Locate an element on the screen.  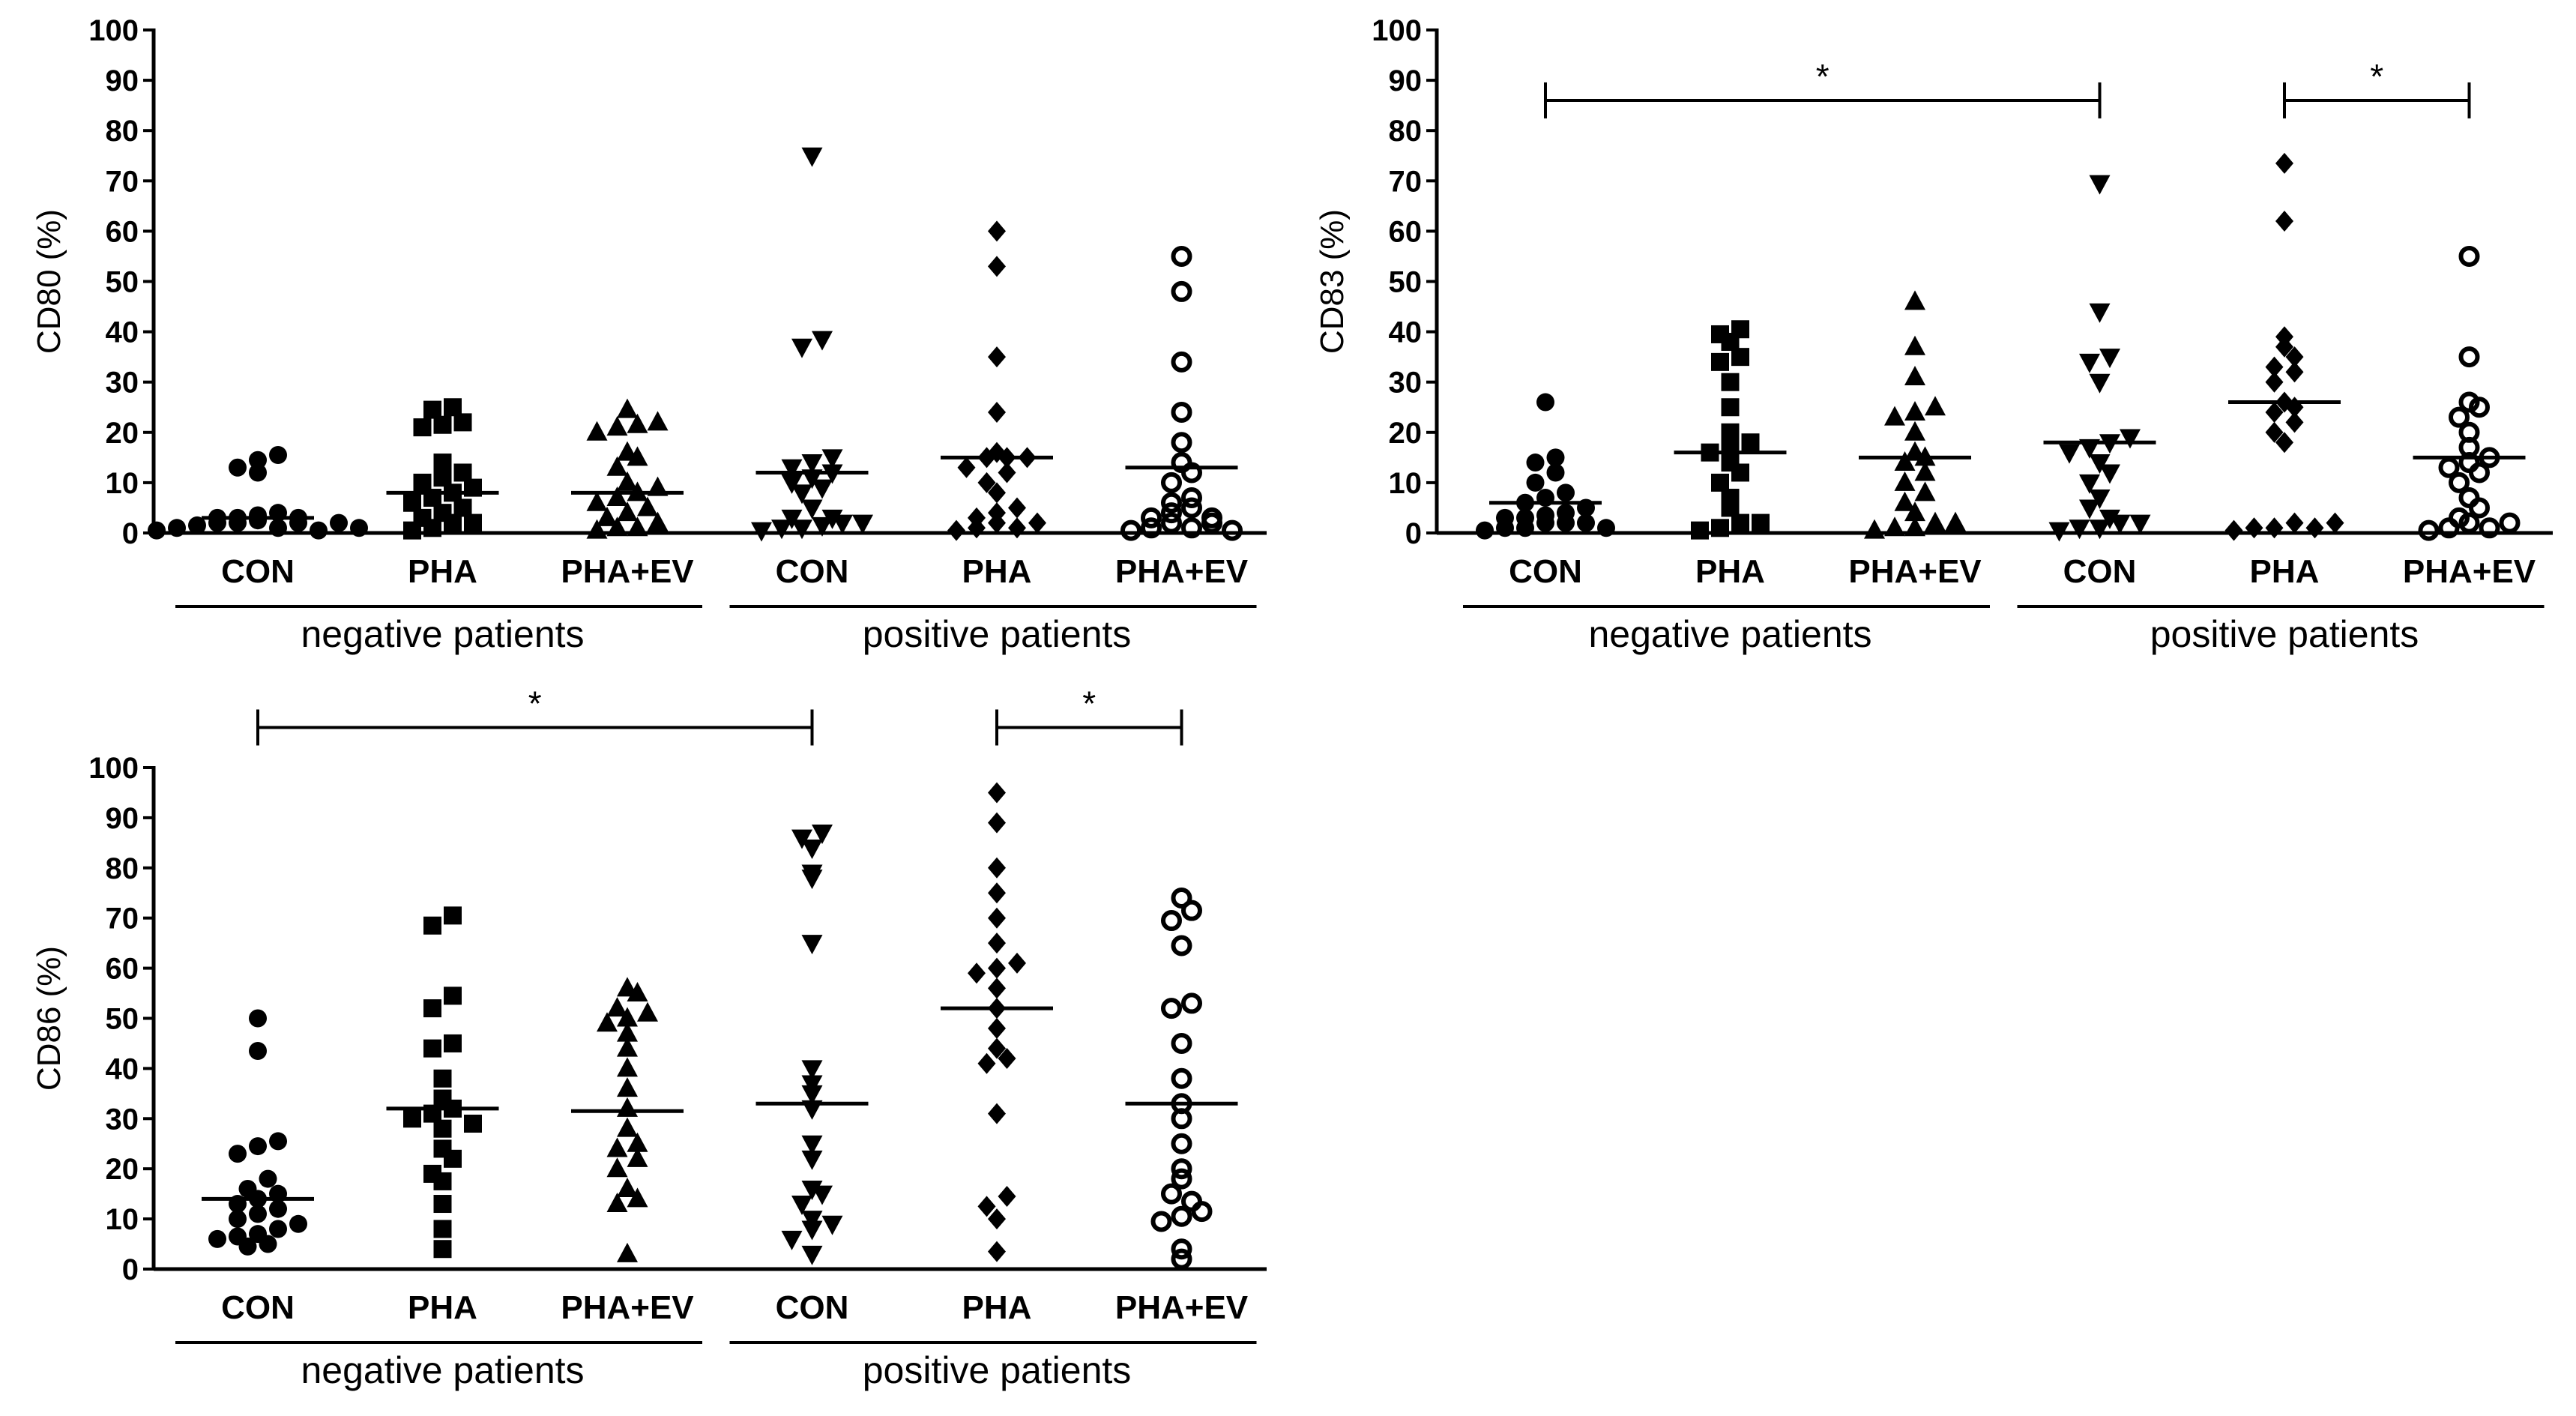
y-tick-label: 0 is located at coordinates (131, 1269).